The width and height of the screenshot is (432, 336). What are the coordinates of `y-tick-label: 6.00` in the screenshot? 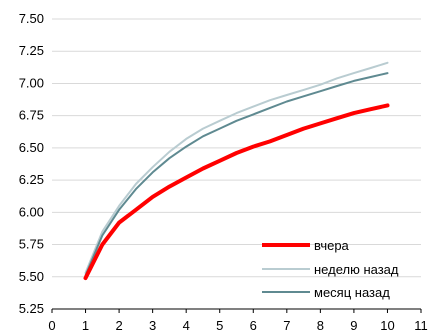 It's located at (31, 211).